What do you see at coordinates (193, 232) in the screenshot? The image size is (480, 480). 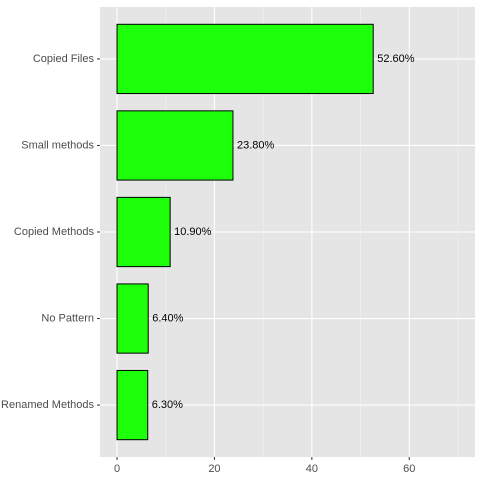 I see `value-label: 10.90%` at bounding box center [193, 232].